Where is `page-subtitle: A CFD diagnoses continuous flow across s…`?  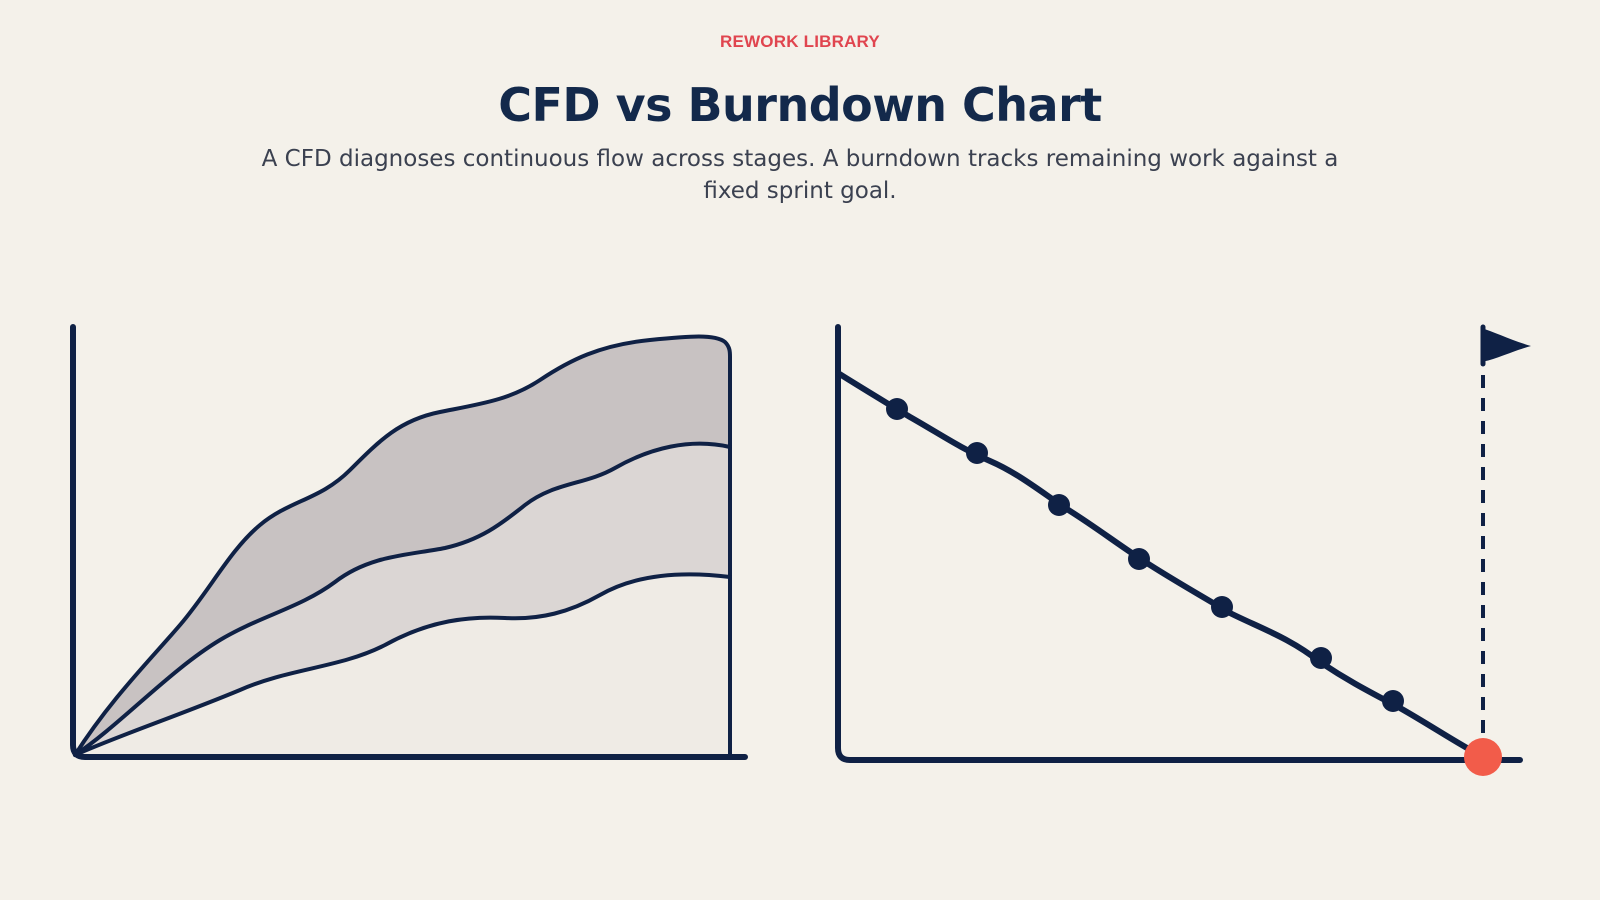
page-subtitle: A CFD diagnoses continuous flow across s… is located at coordinates (800, 175).